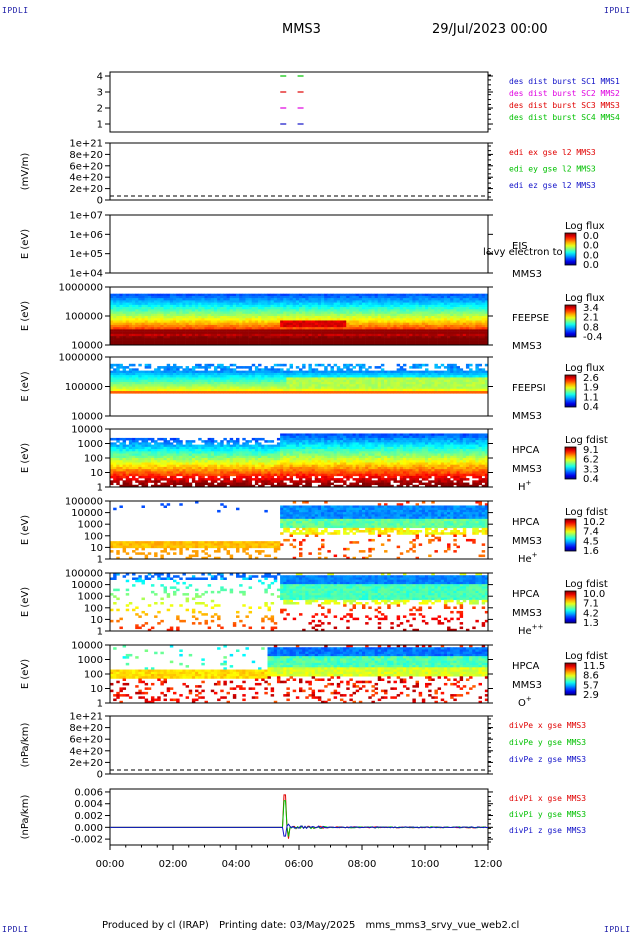 Image resolution: width=630 pixels, height=934 pixels. What do you see at coordinates (88, 792) in the screenshot?
I see `y-tick-label: 0.006` at bounding box center [88, 792].